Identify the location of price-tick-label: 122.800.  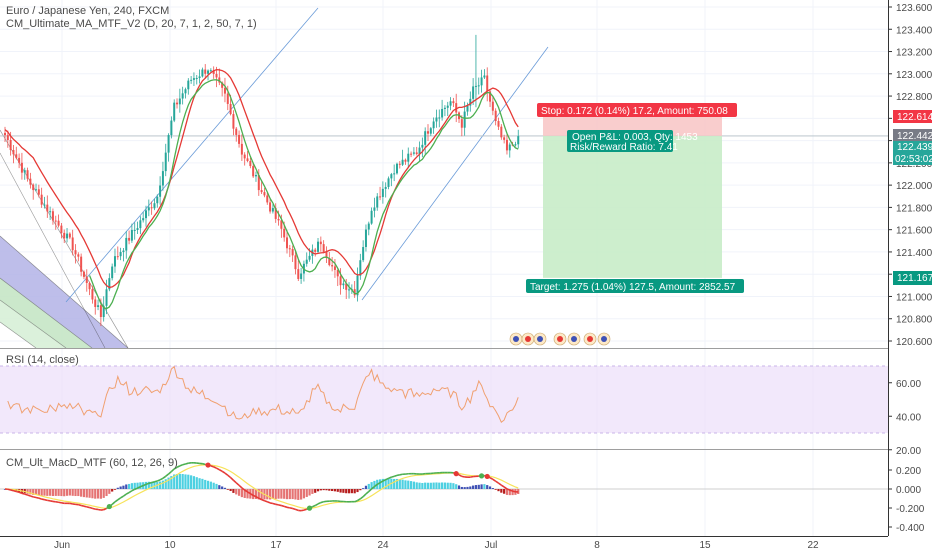
(914, 97).